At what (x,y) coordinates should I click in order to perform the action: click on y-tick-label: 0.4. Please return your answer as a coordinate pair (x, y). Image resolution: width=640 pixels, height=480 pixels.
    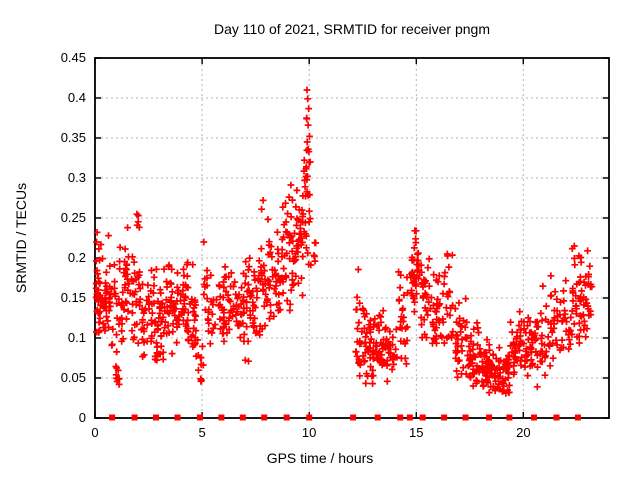
    Looking at the image, I should click on (76, 97).